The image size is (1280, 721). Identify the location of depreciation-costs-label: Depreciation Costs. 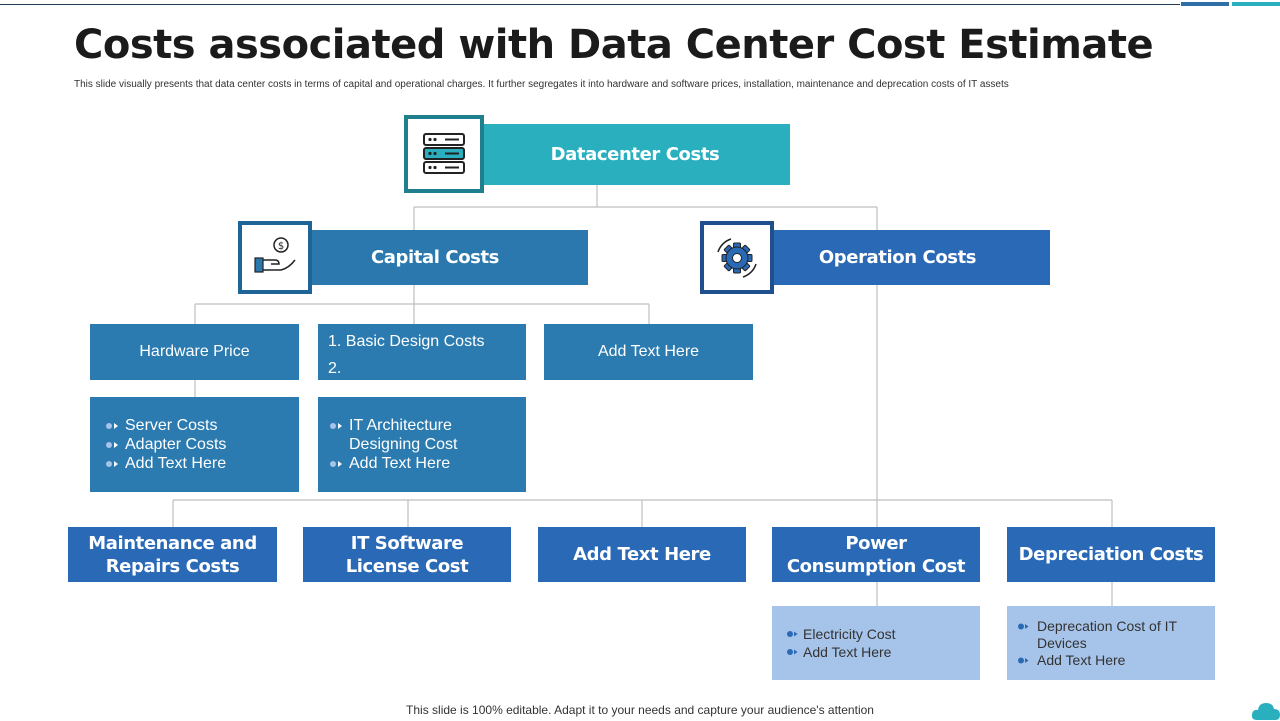
(1111, 554).